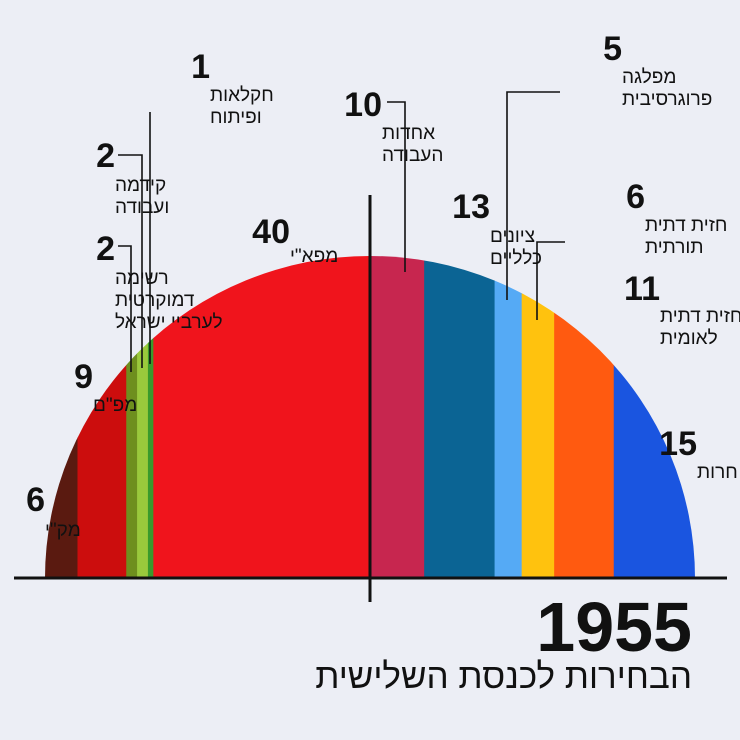 The image size is (740, 740). I want to click on party-name-7-line-1: כלליים, so click(516, 258).